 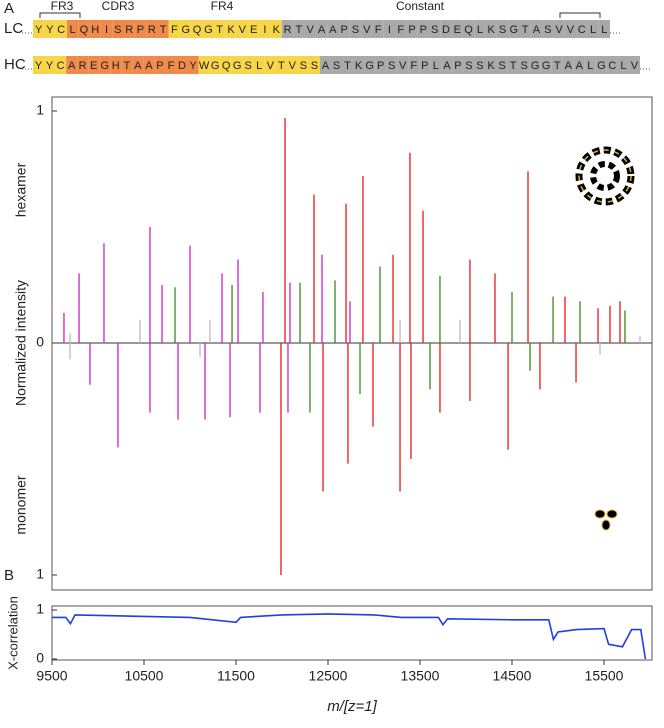 I want to click on monomer-icon, so click(x=606, y=520).